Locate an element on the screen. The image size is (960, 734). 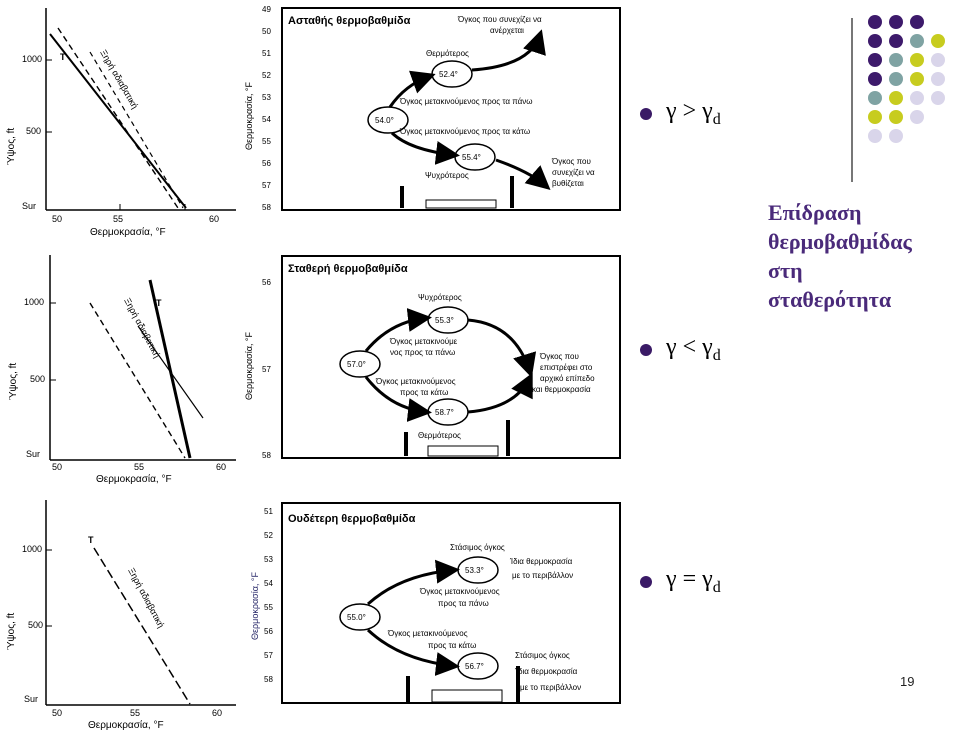
tick: 54 is located at coordinates (266, 119).